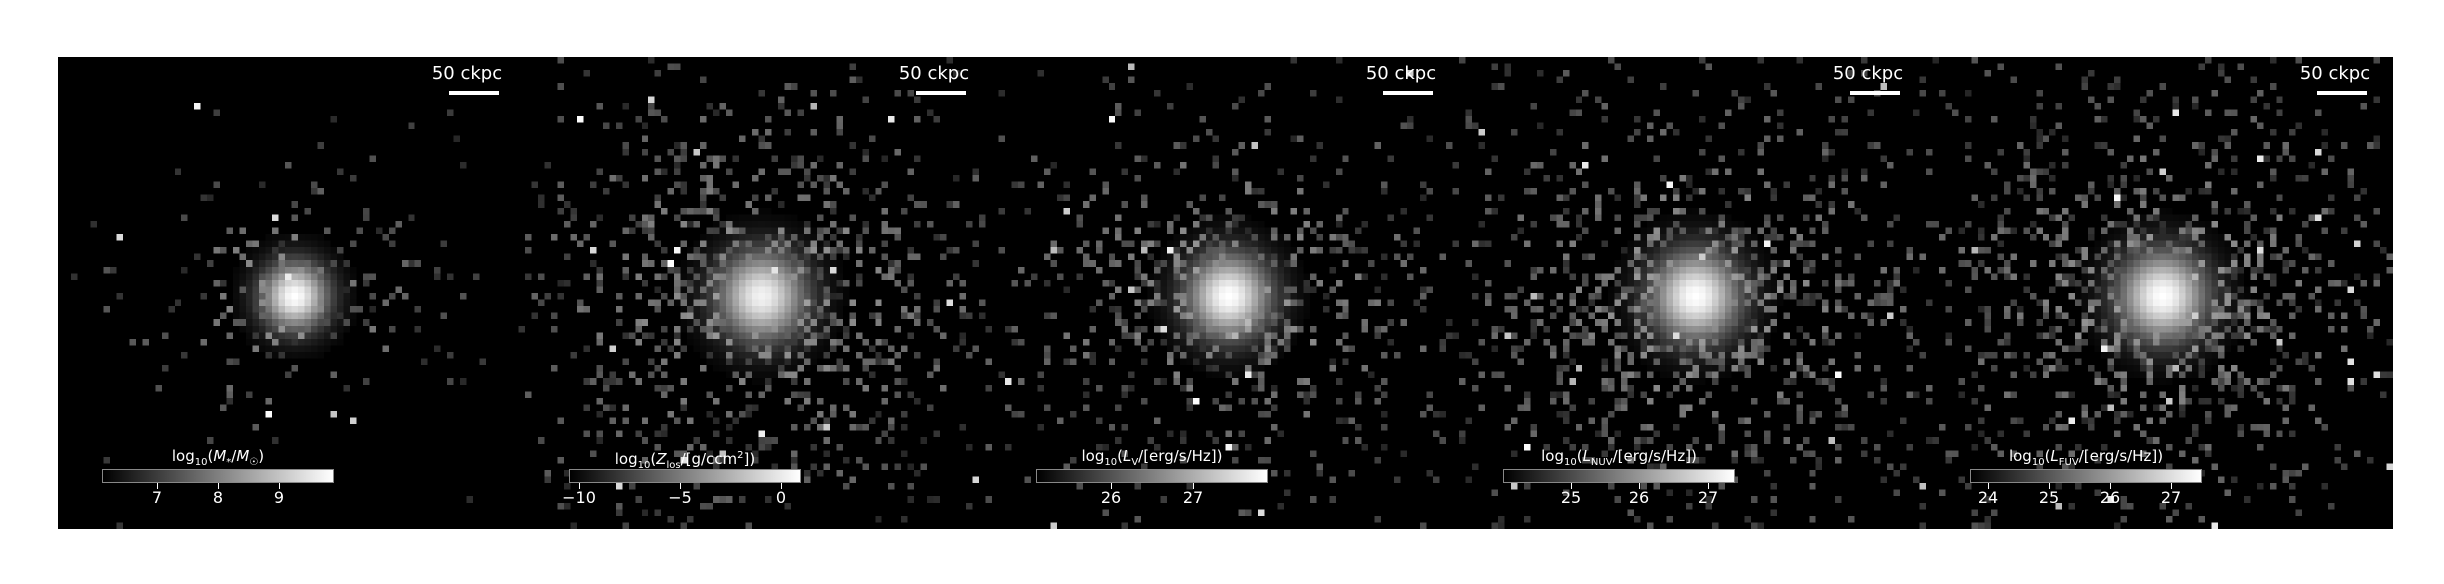 Image resolution: width=2444 pixels, height=584 pixels. I want to click on colorbar-title: log10(LFUV/[erg/s/Hz]), so click(2086, 457).